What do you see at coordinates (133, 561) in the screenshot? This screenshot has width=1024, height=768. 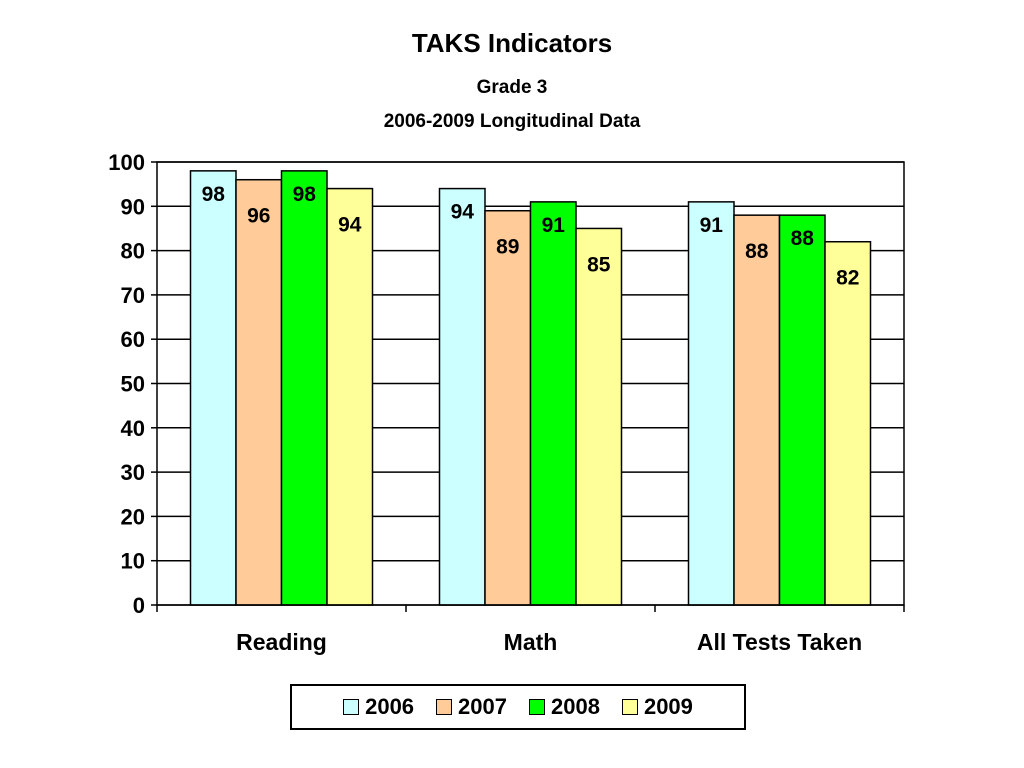 I see `y-tick-label-10: 10` at bounding box center [133, 561].